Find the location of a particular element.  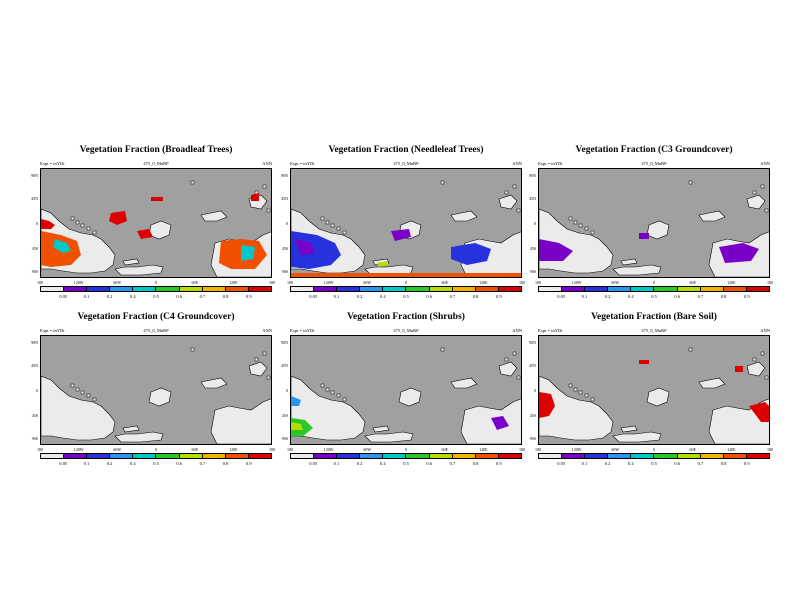

colorbar-label: 0.5 is located at coordinates (156, 296).